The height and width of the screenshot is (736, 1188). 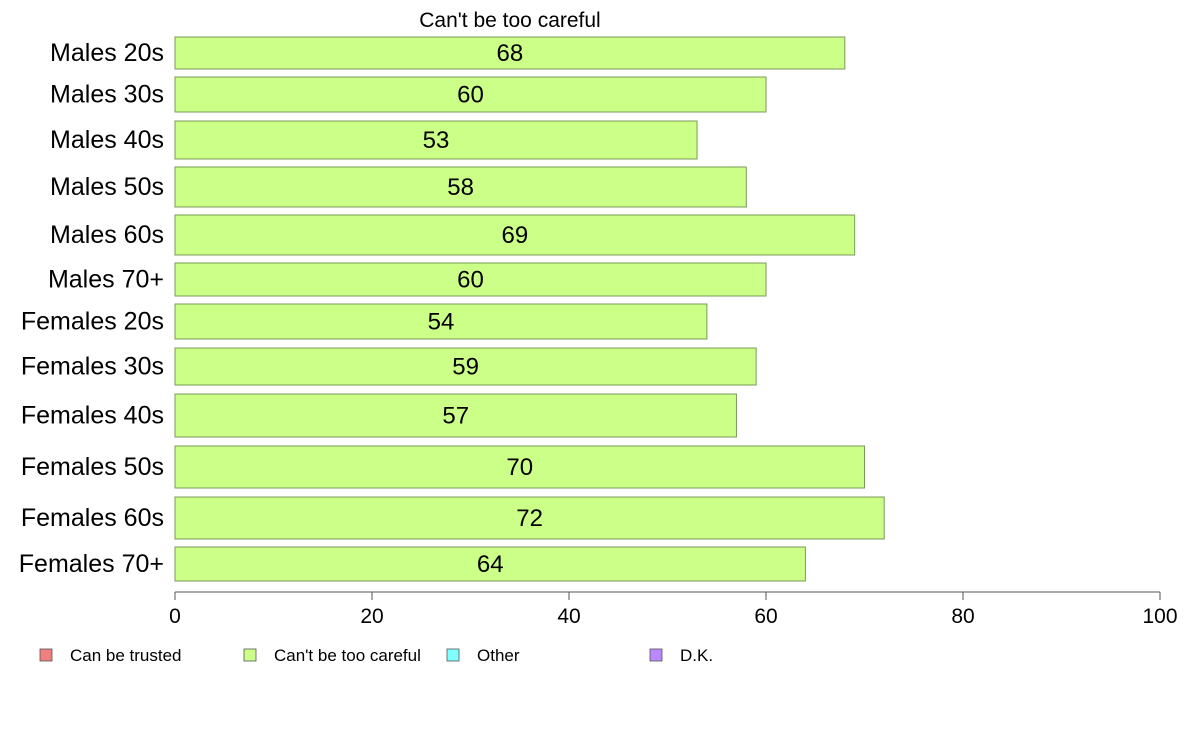 I want to click on bar-value-label: 53, so click(x=436, y=140).